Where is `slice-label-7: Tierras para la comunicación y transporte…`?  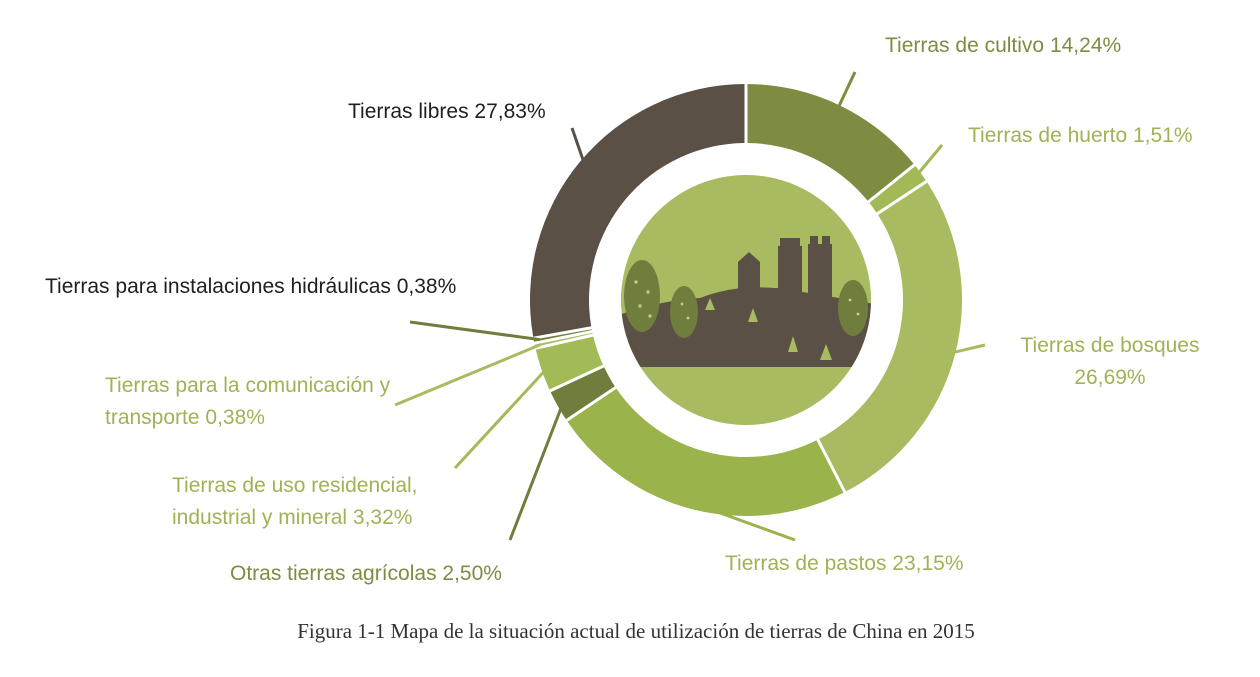 slice-label-7: Tierras para la comunicación y transporte… is located at coordinates (248, 401).